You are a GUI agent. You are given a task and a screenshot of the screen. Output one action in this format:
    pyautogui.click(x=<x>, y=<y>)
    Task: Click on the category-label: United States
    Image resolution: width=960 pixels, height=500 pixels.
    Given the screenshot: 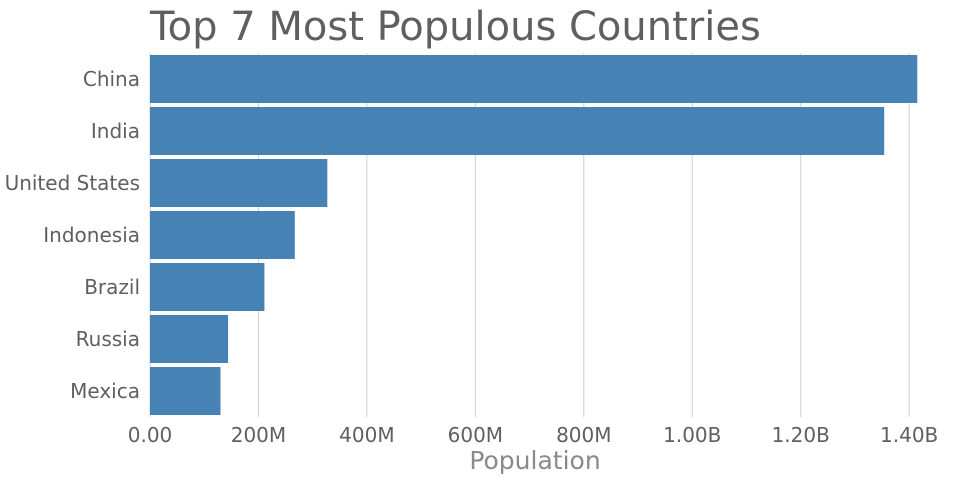 What is the action you would take?
    pyautogui.click(x=72, y=183)
    